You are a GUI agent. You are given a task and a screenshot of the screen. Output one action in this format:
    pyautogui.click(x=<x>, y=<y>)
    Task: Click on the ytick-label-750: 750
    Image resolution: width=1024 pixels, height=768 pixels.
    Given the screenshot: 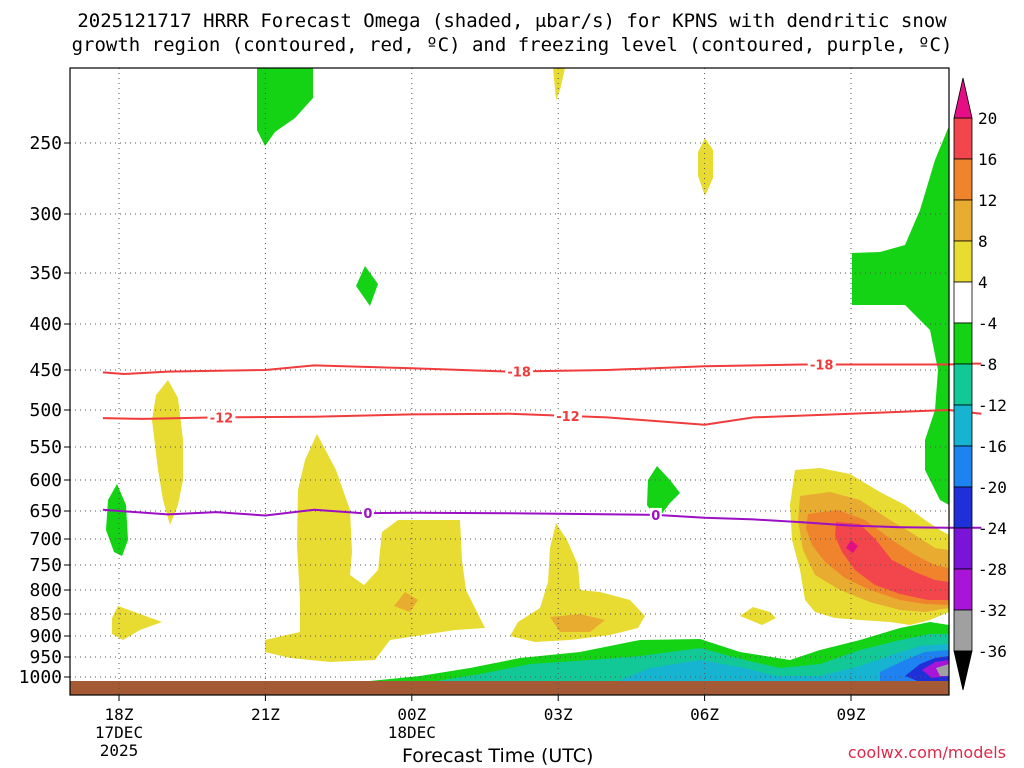 What is the action you would take?
    pyautogui.click(x=45, y=565)
    